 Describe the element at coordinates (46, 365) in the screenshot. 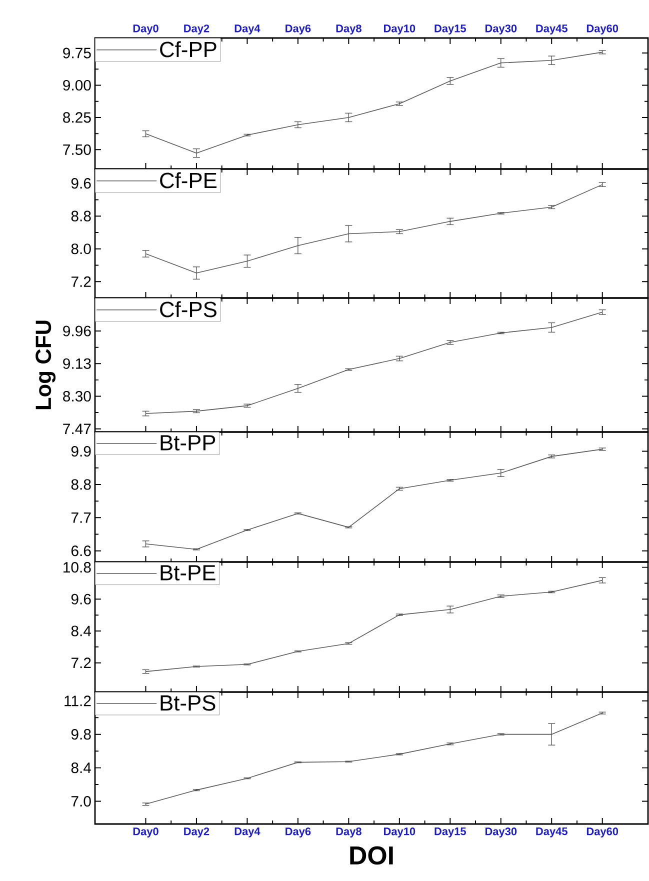

I see `y-axis-title: Log CFU` at that location.